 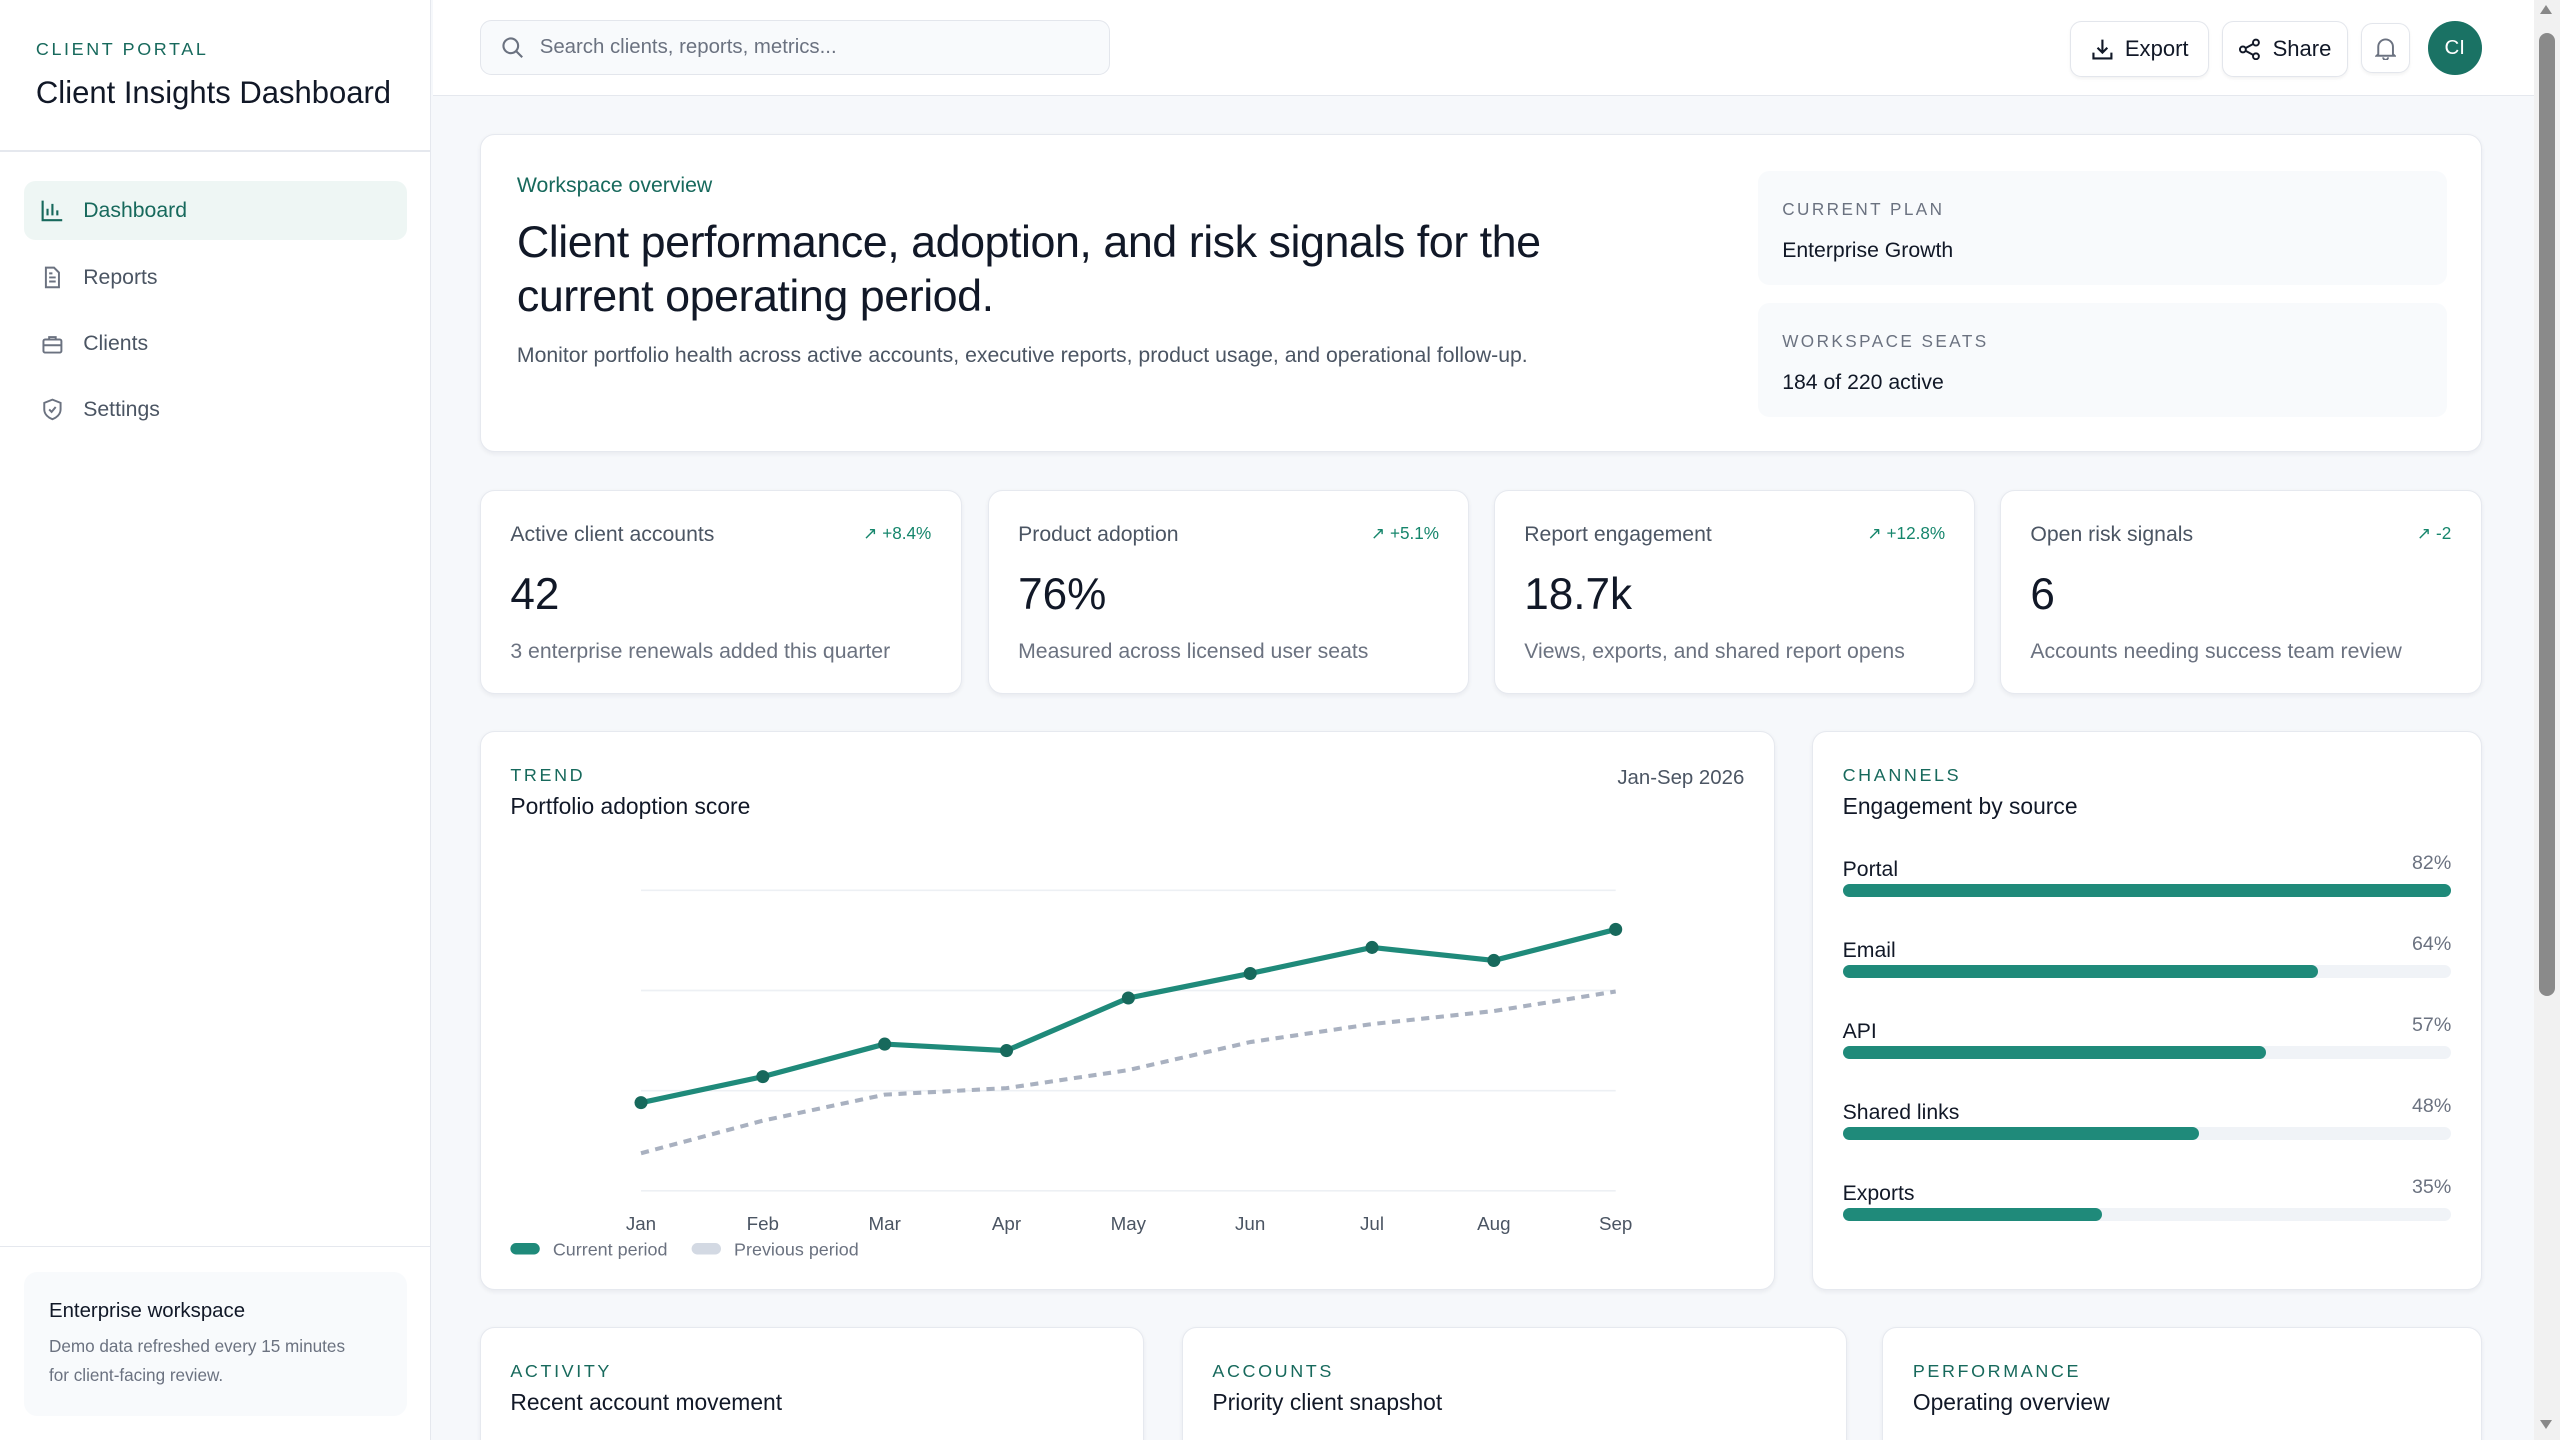 What do you see at coordinates (1868, 251) in the screenshot?
I see `plan-value: Enterprise Growth` at bounding box center [1868, 251].